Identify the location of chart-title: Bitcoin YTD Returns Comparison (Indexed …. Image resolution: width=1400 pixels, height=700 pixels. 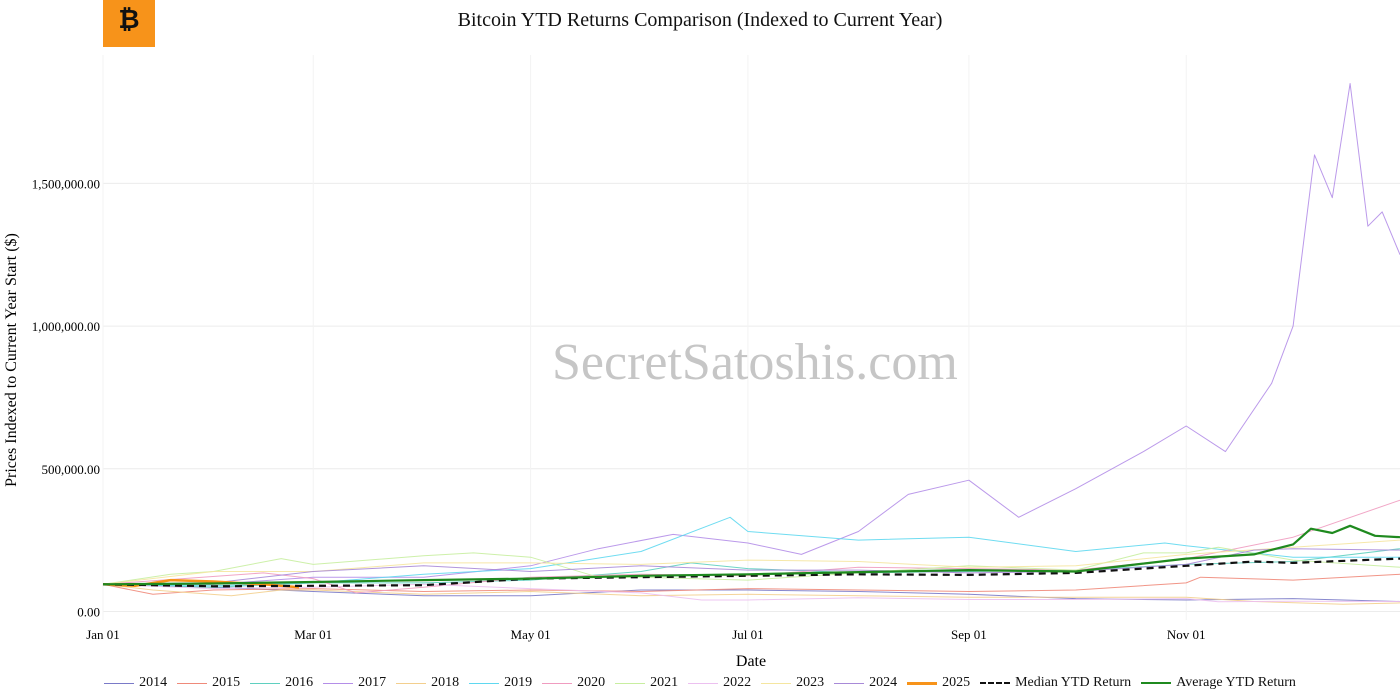
(700, 20).